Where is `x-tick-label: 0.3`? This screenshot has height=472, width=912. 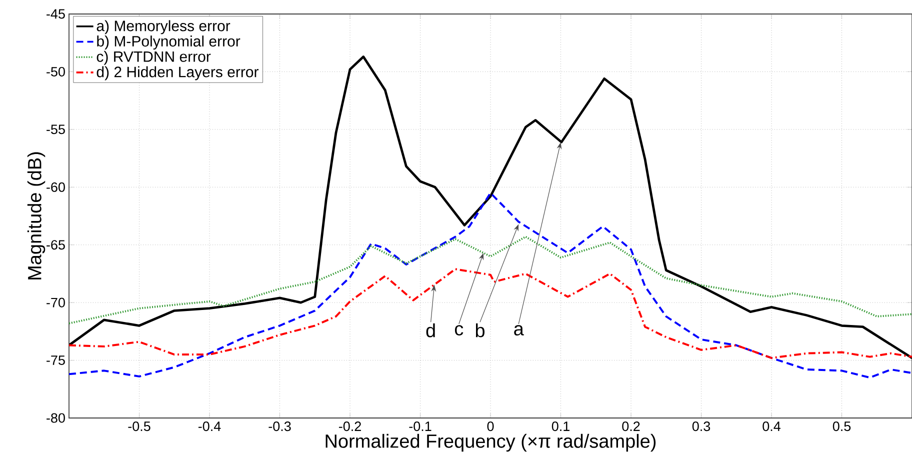 x-tick-label: 0.3 is located at coordinates (701, 427).